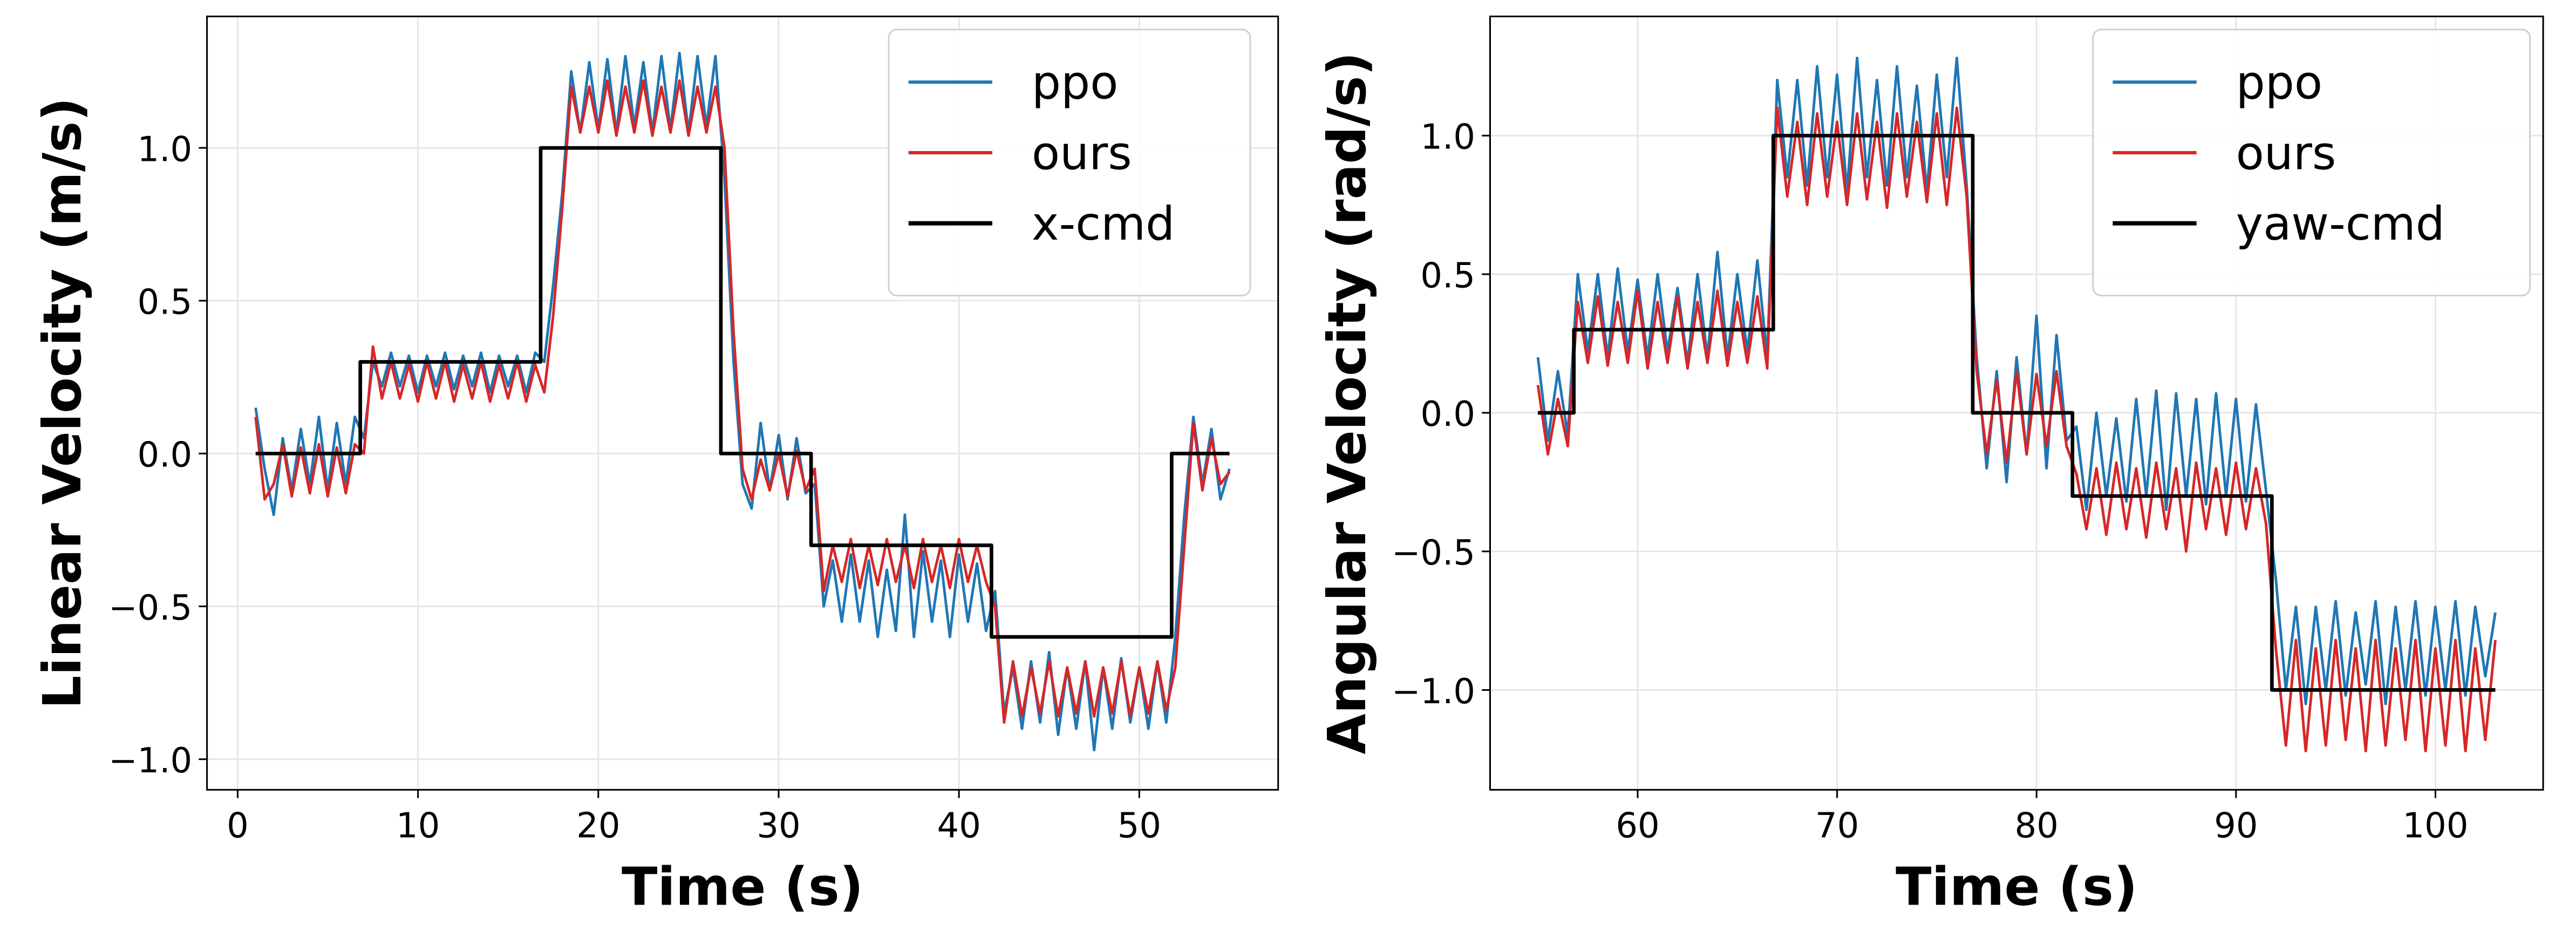  I want to click on x-tick-label: 40, so click(959, 826).